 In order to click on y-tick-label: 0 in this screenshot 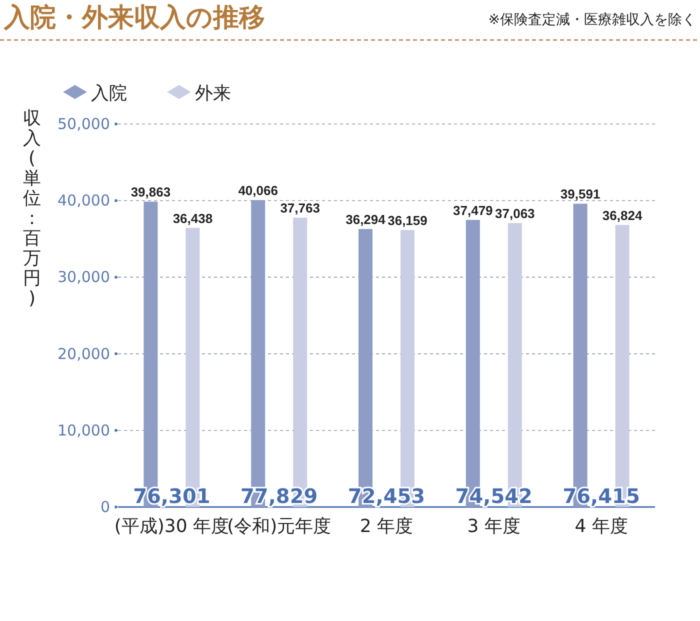, I will do `click(105, 507)`.